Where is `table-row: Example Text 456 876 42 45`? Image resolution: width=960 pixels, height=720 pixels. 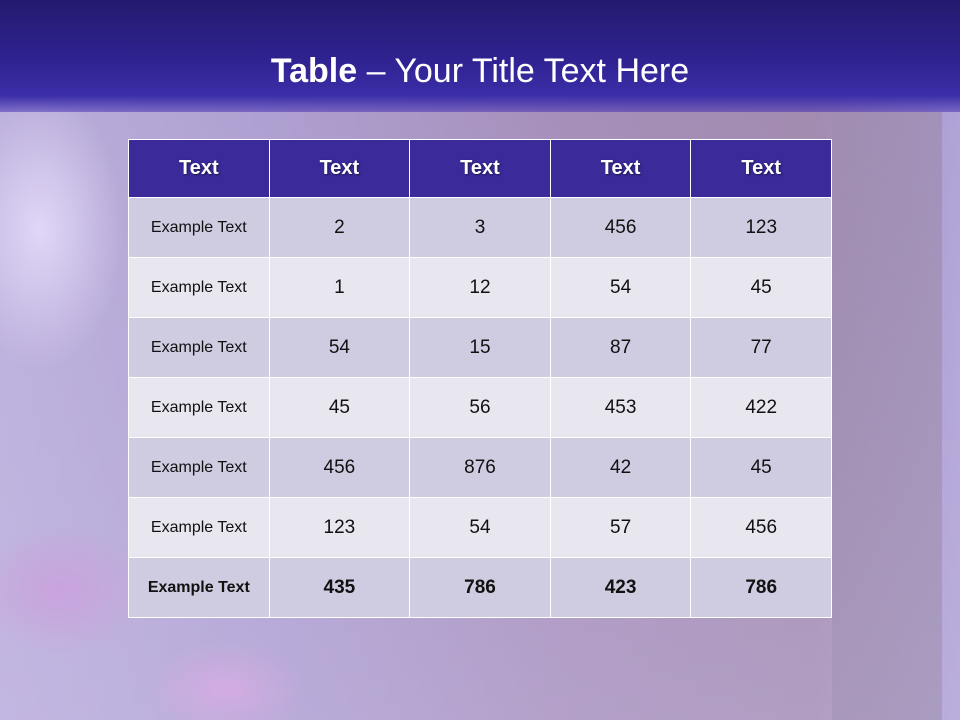
table-row: Example Text 456 876 42 45 is located at coordinates (480, 467).